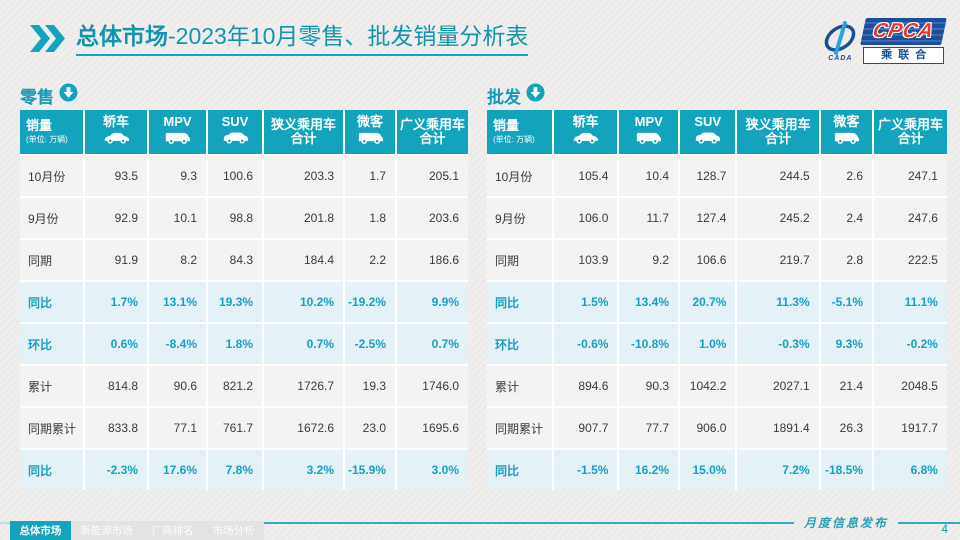 This screenshot has width=960, height=540. I want to click on cell-value: 13.1%, so click(177, 302).